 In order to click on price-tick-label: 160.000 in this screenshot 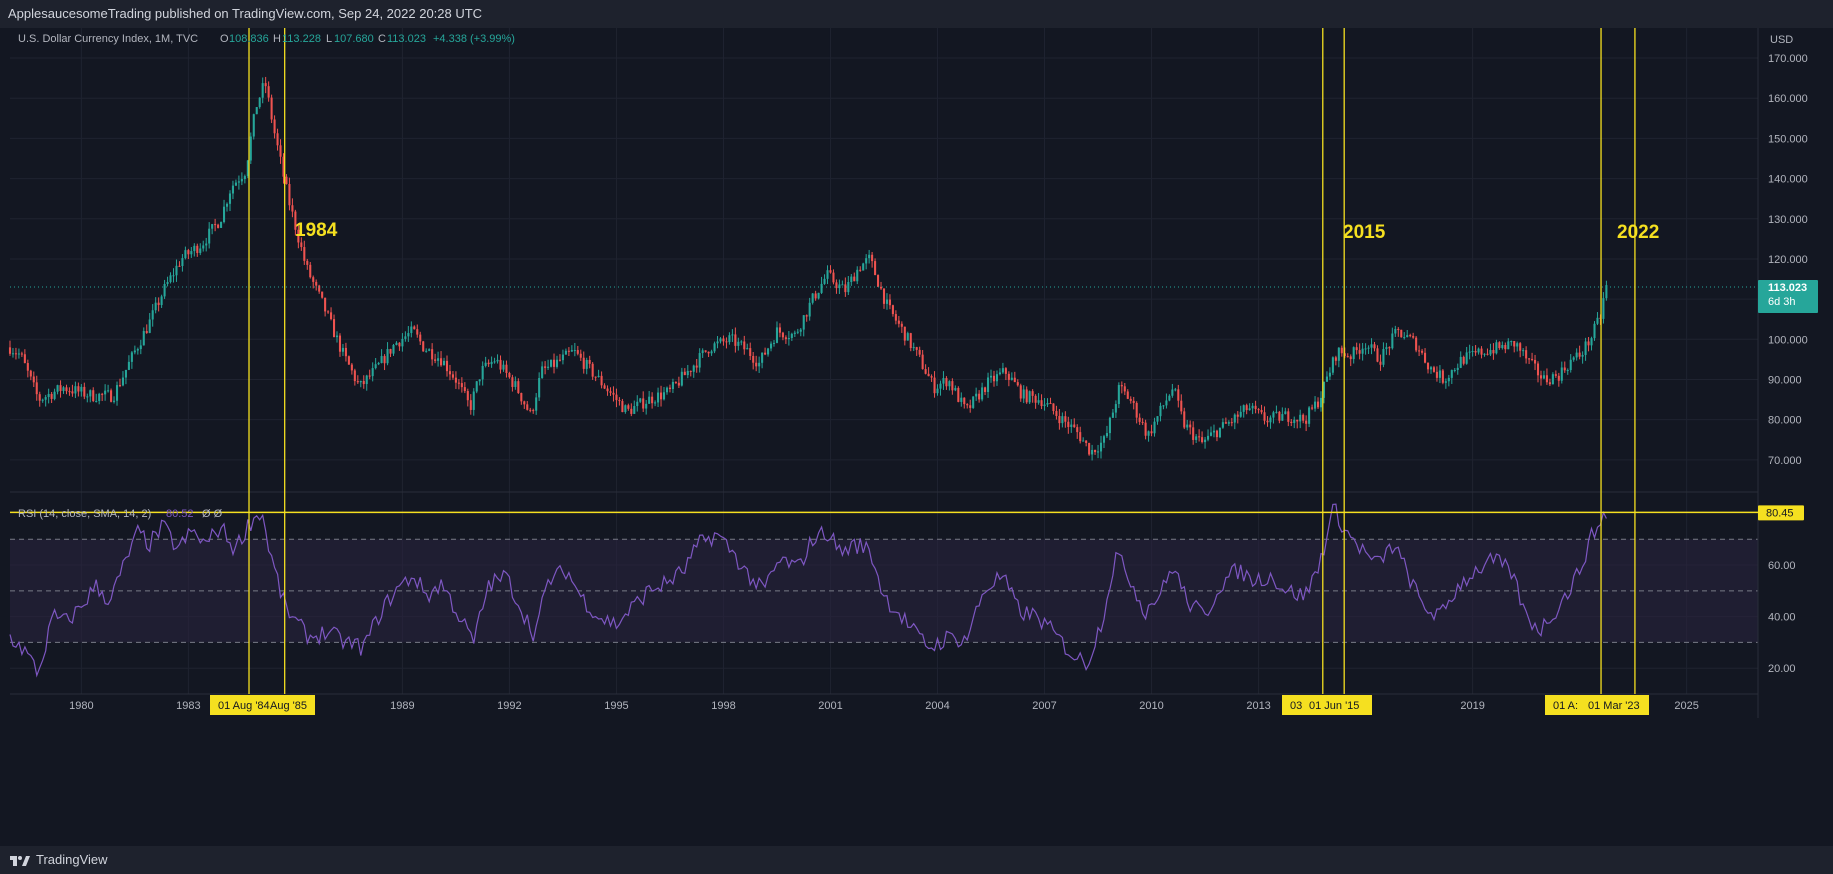, I will do `click(1788, 99)`.